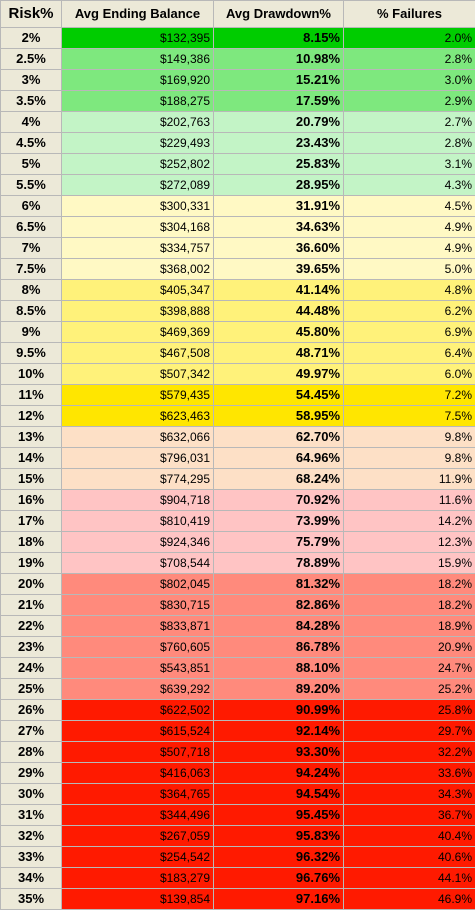  What do you see at coordinates (138, 563) in the screenshot?
I see `avg-ending-balance-cell: $708,544` at bounding box center [138, 563].